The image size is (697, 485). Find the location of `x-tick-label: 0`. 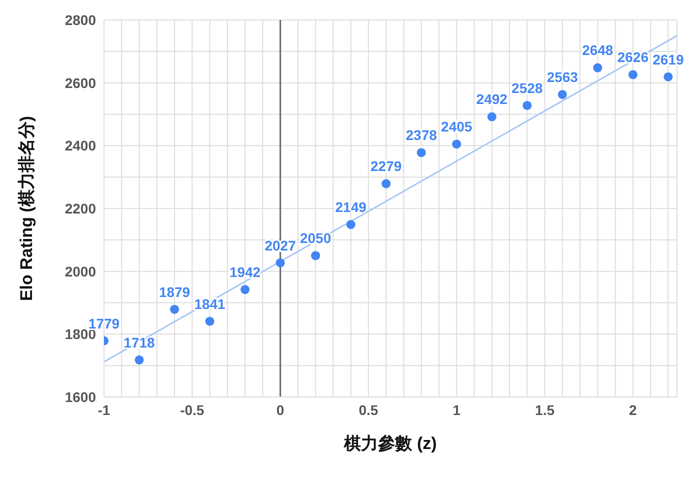

x-tick-label: 0 is located at coordinates (280, 410).